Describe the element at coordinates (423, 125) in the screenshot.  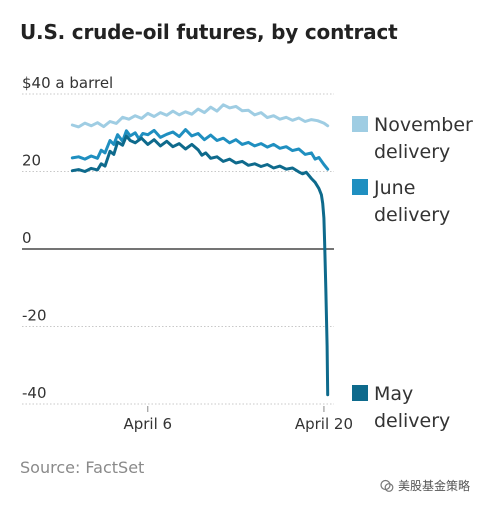
I see `legend-label-november-line1: November` at that location.